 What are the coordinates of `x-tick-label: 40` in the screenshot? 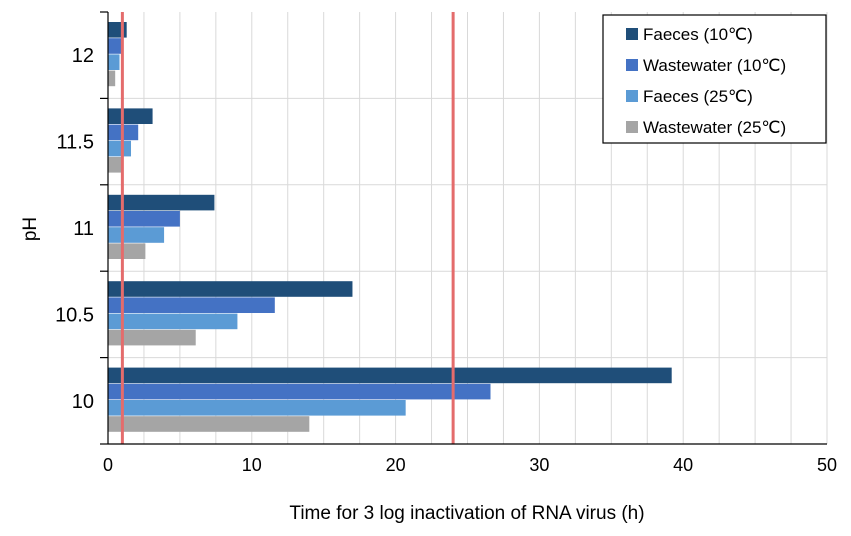 It's located at (683, 465).